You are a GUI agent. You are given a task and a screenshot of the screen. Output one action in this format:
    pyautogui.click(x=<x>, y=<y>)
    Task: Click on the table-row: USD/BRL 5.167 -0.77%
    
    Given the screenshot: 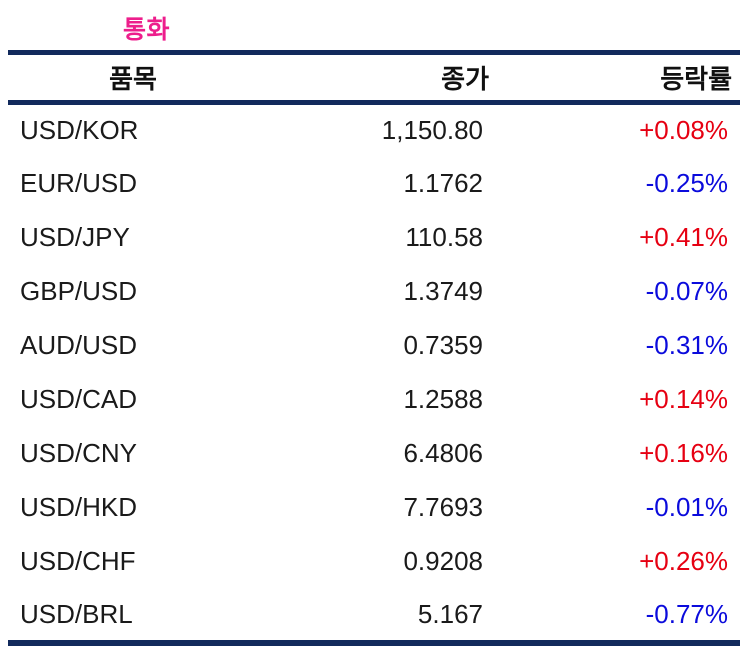 What is the action you would take?
    pyautogui.click(x=374, y=616)
    